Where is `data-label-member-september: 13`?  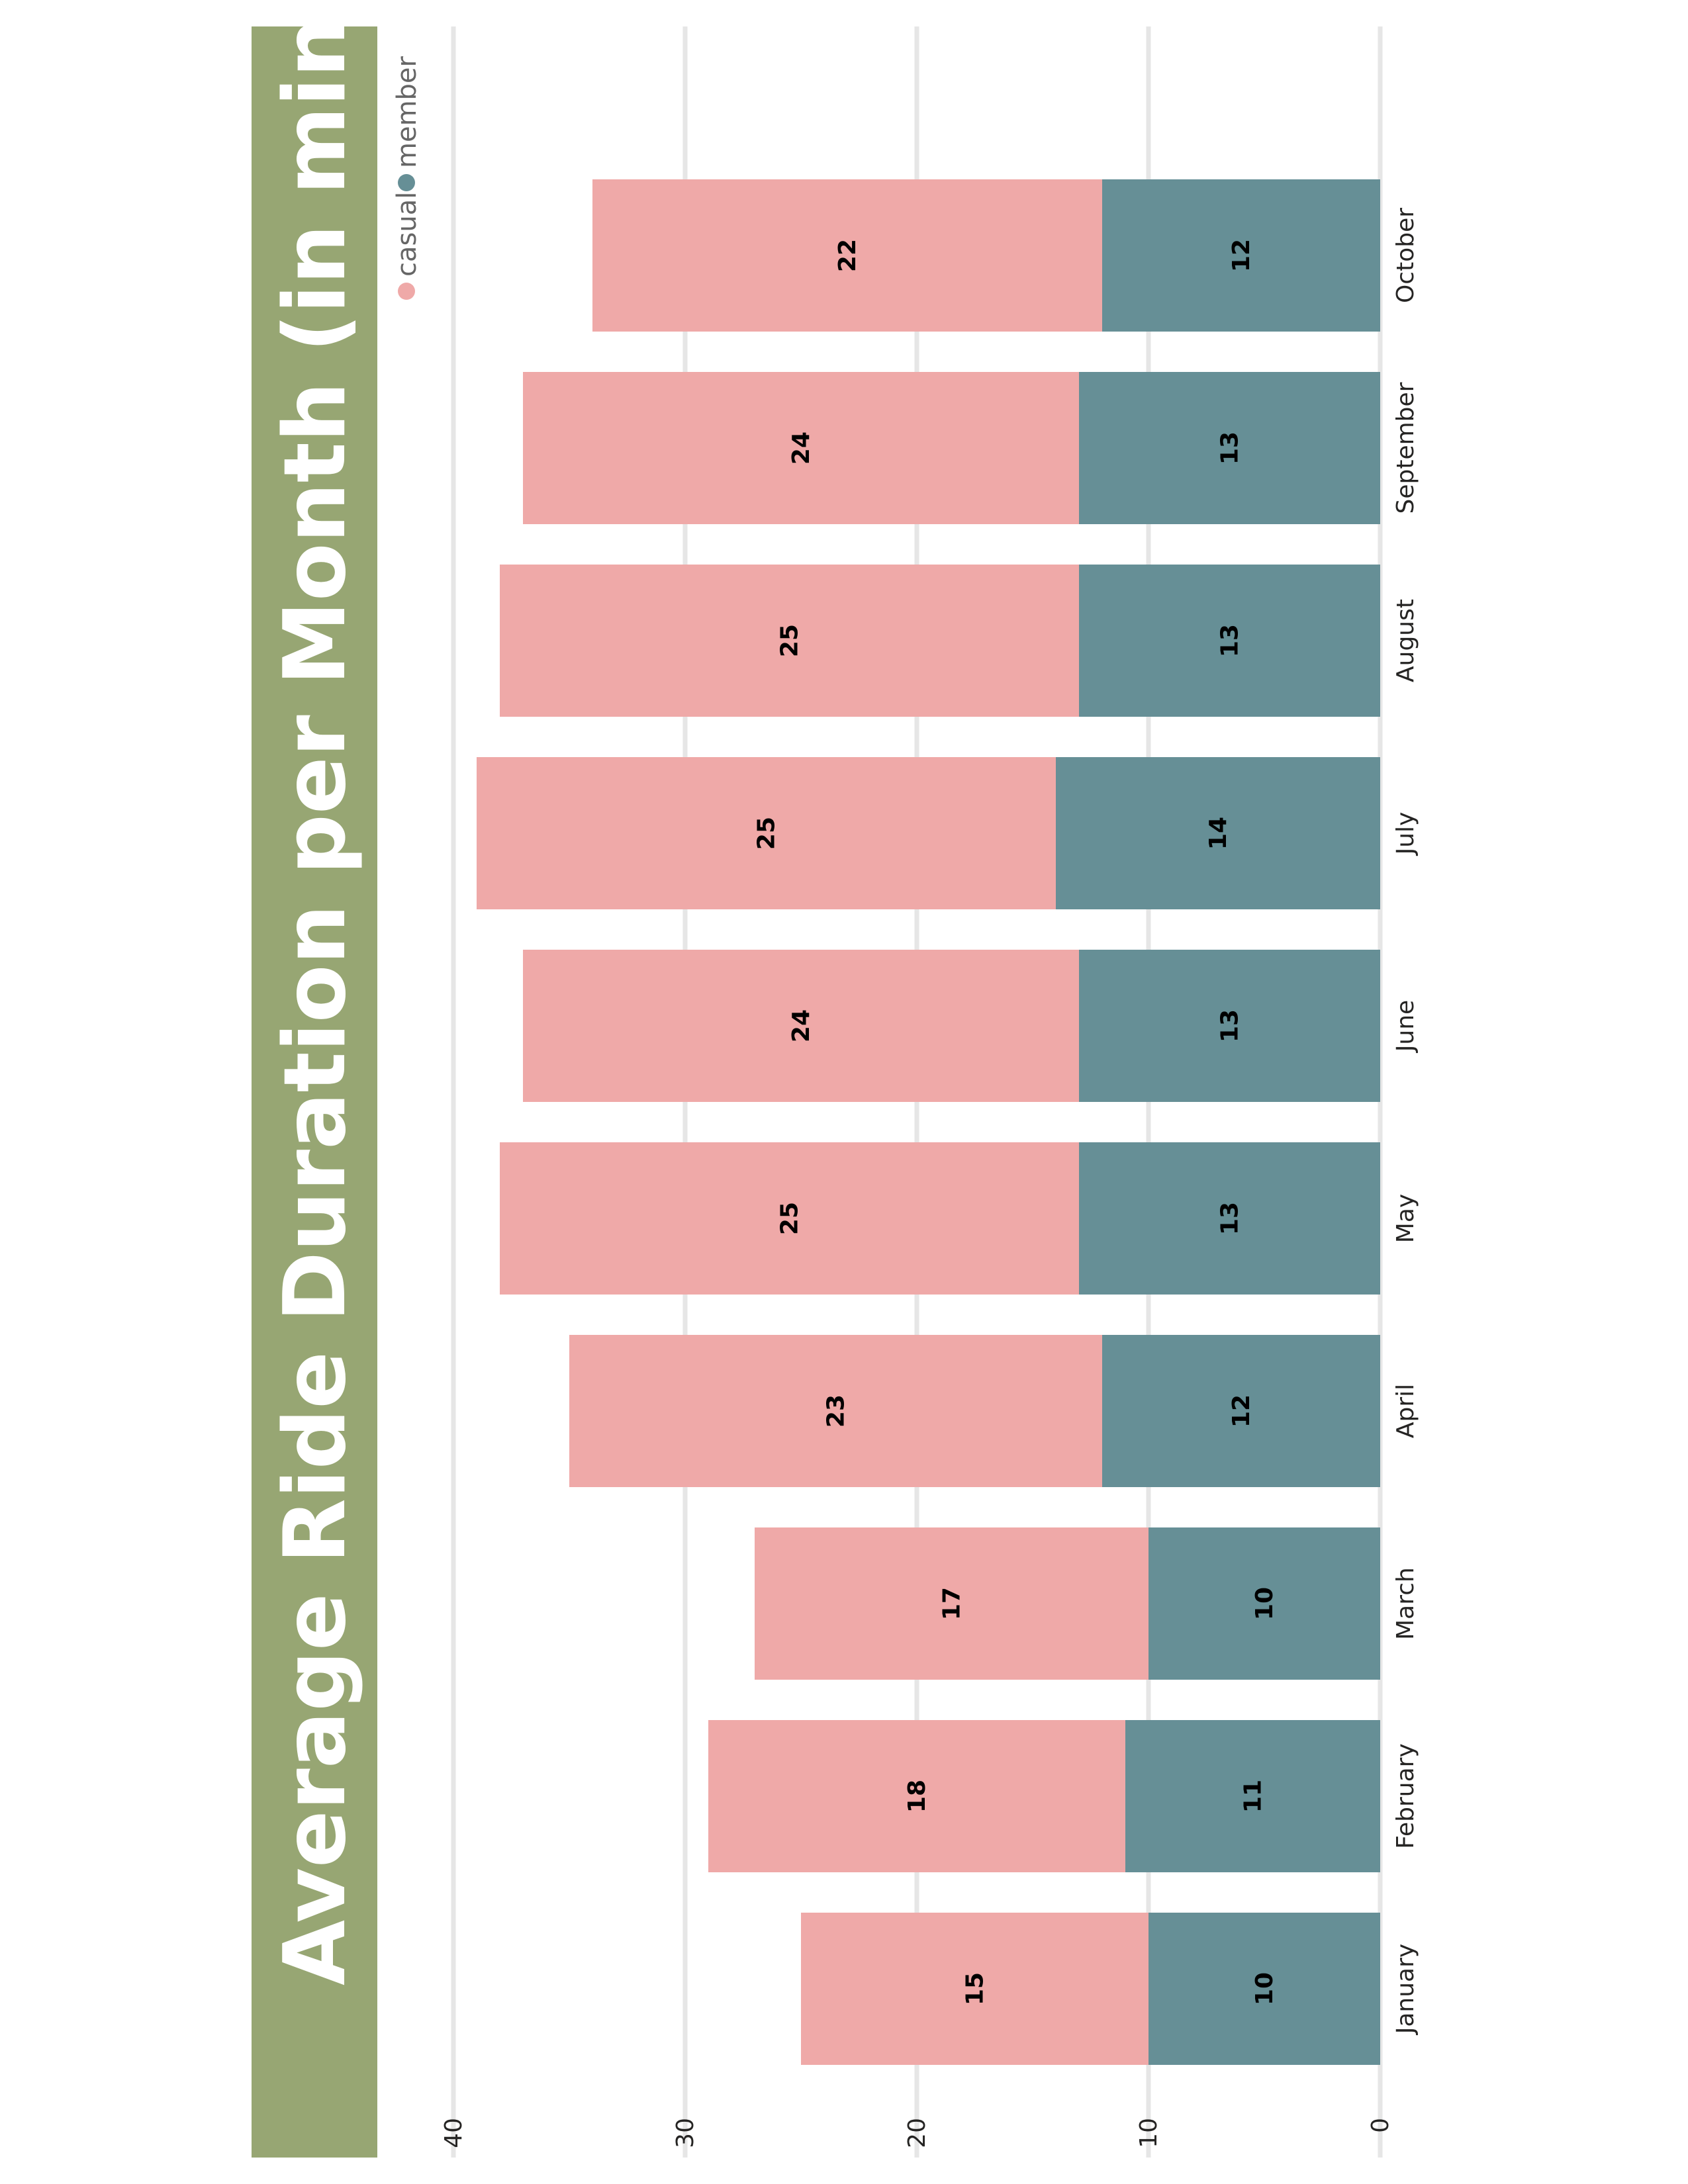
data-label-member-september: 13 is located at coordinates (1230, 449).